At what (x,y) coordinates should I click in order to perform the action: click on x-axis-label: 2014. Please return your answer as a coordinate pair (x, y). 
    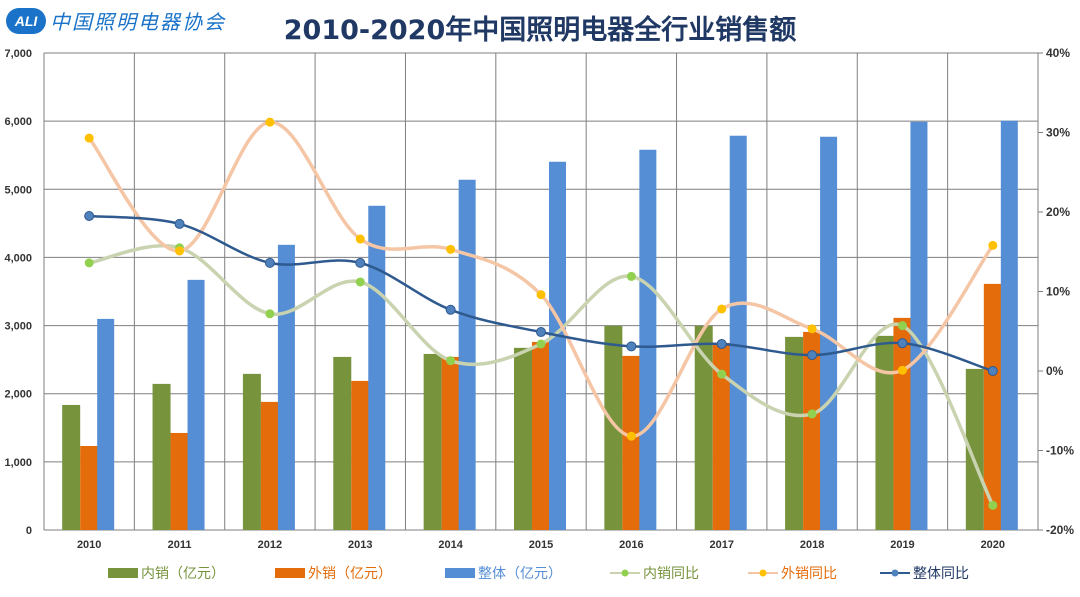
    Looking at the image, I should click on (450, 545).